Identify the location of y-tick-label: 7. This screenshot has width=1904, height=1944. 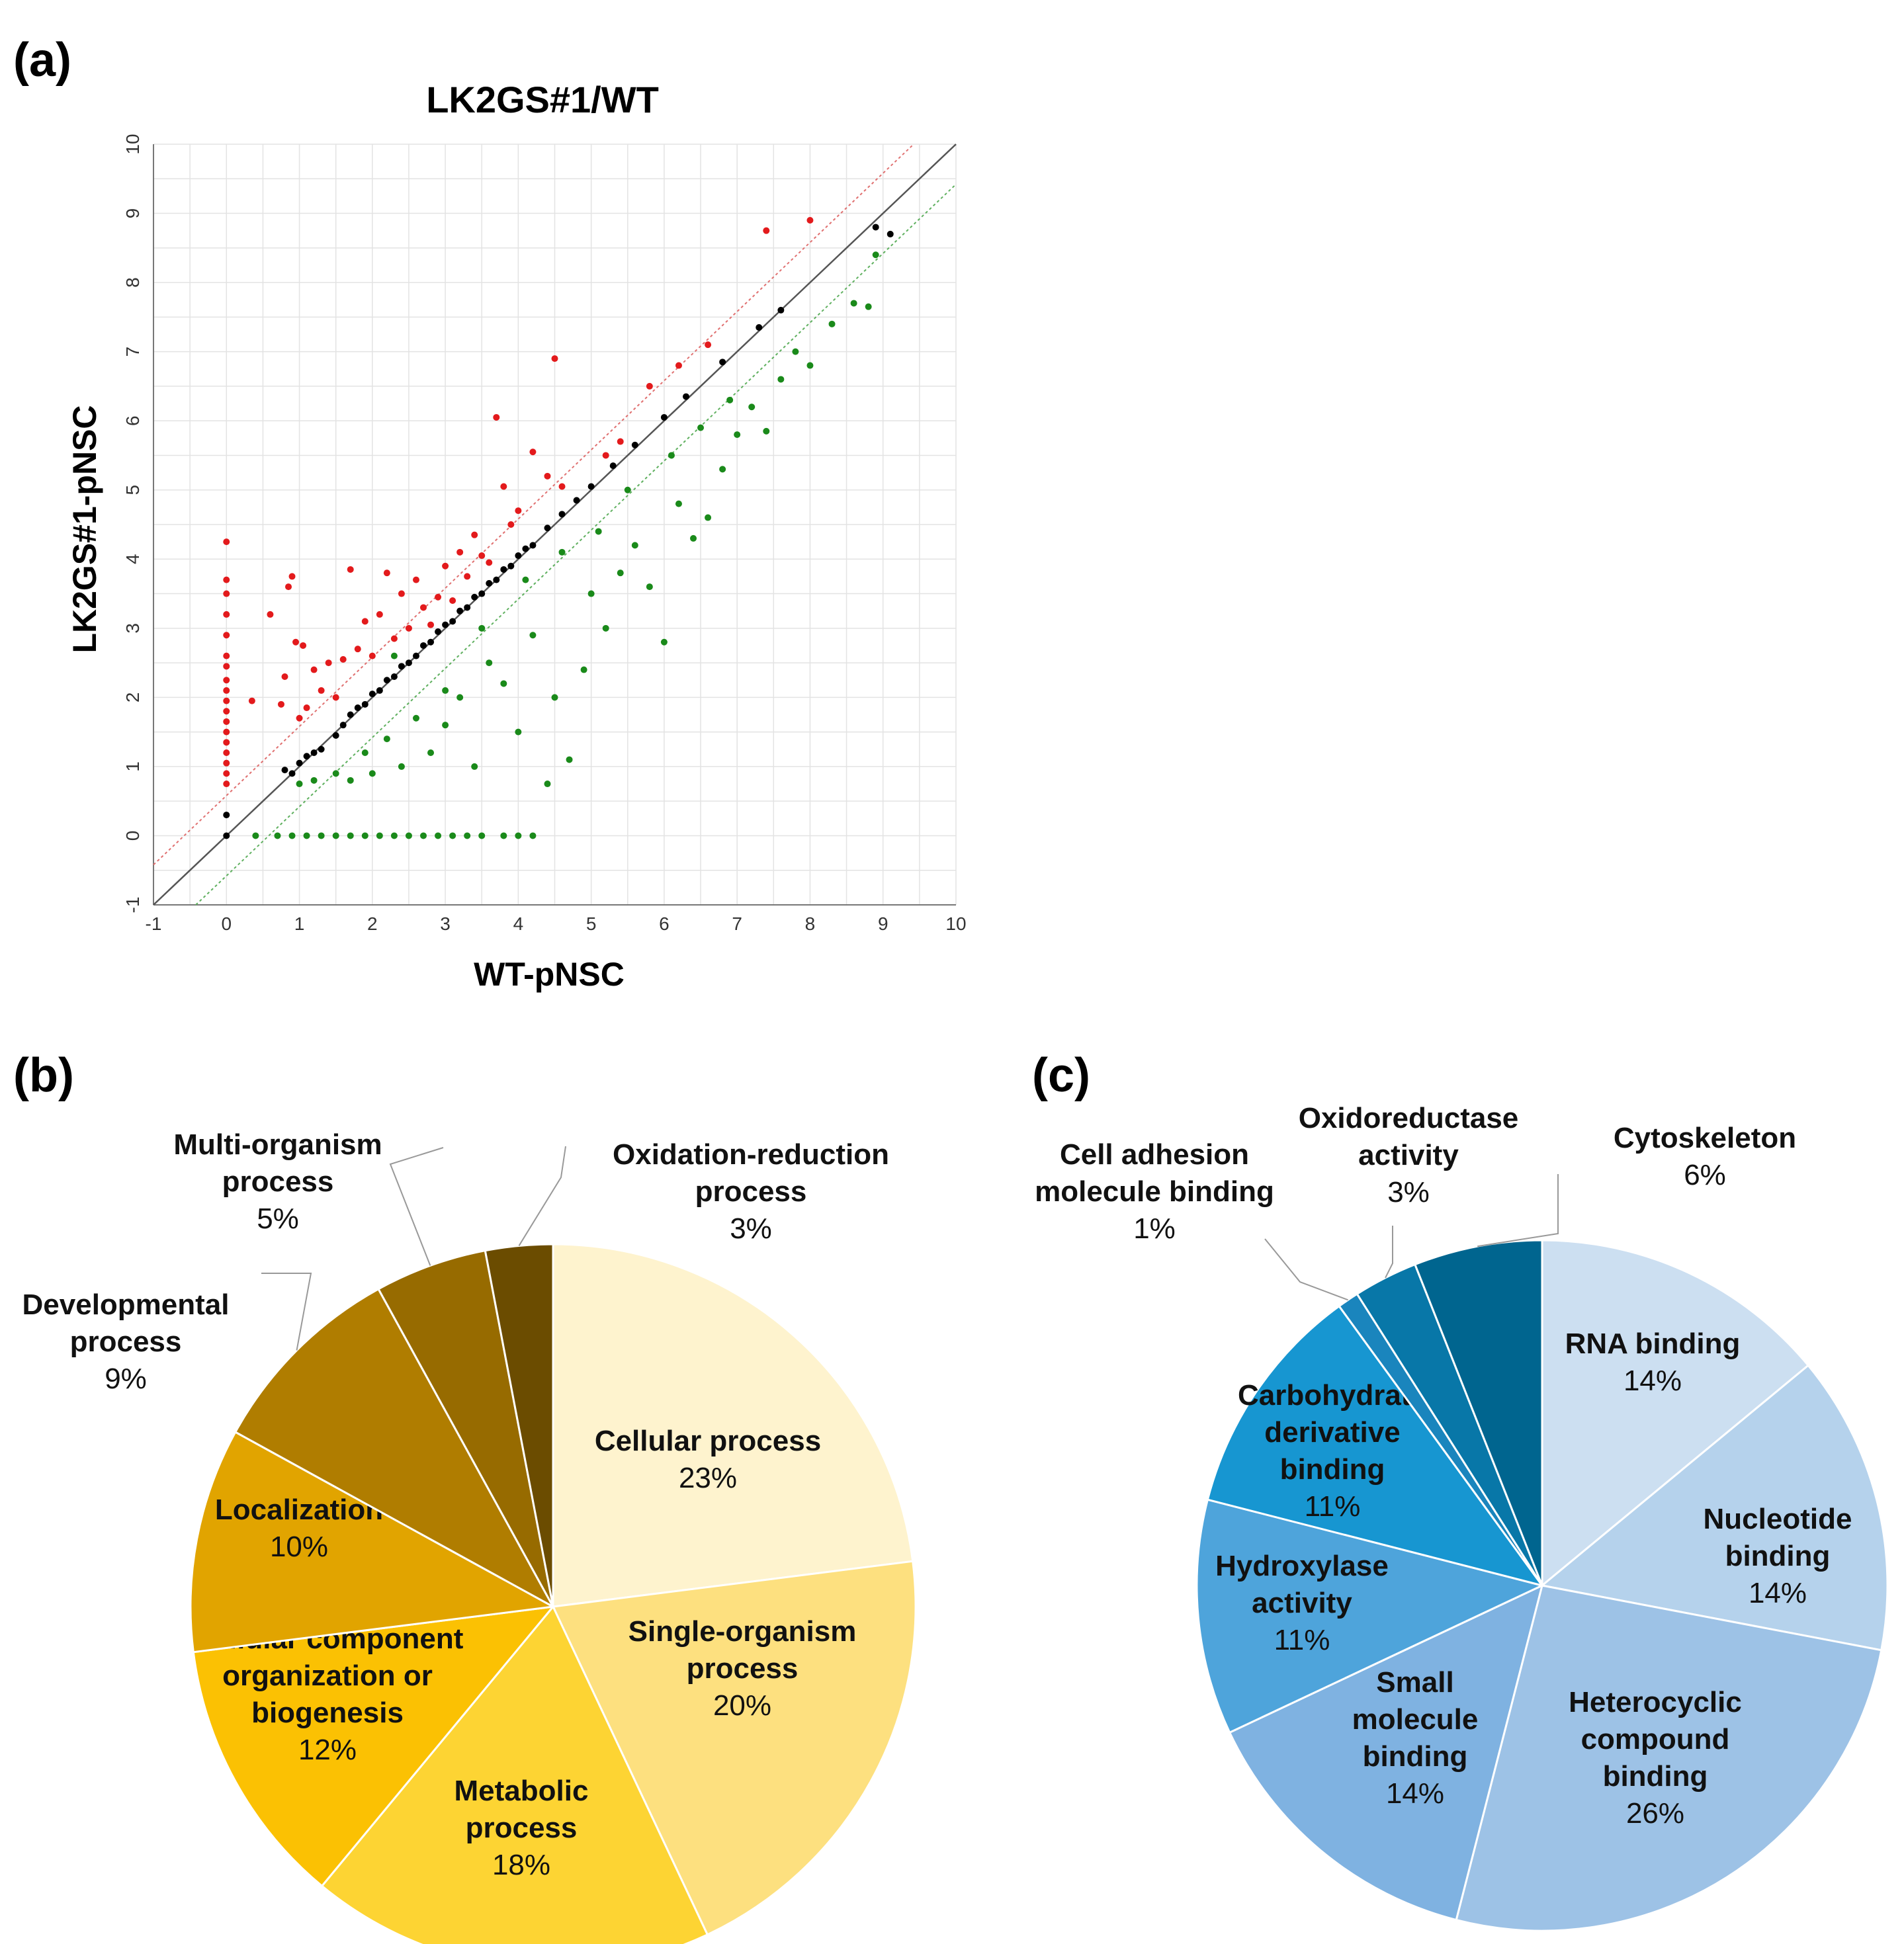
(132, 352).